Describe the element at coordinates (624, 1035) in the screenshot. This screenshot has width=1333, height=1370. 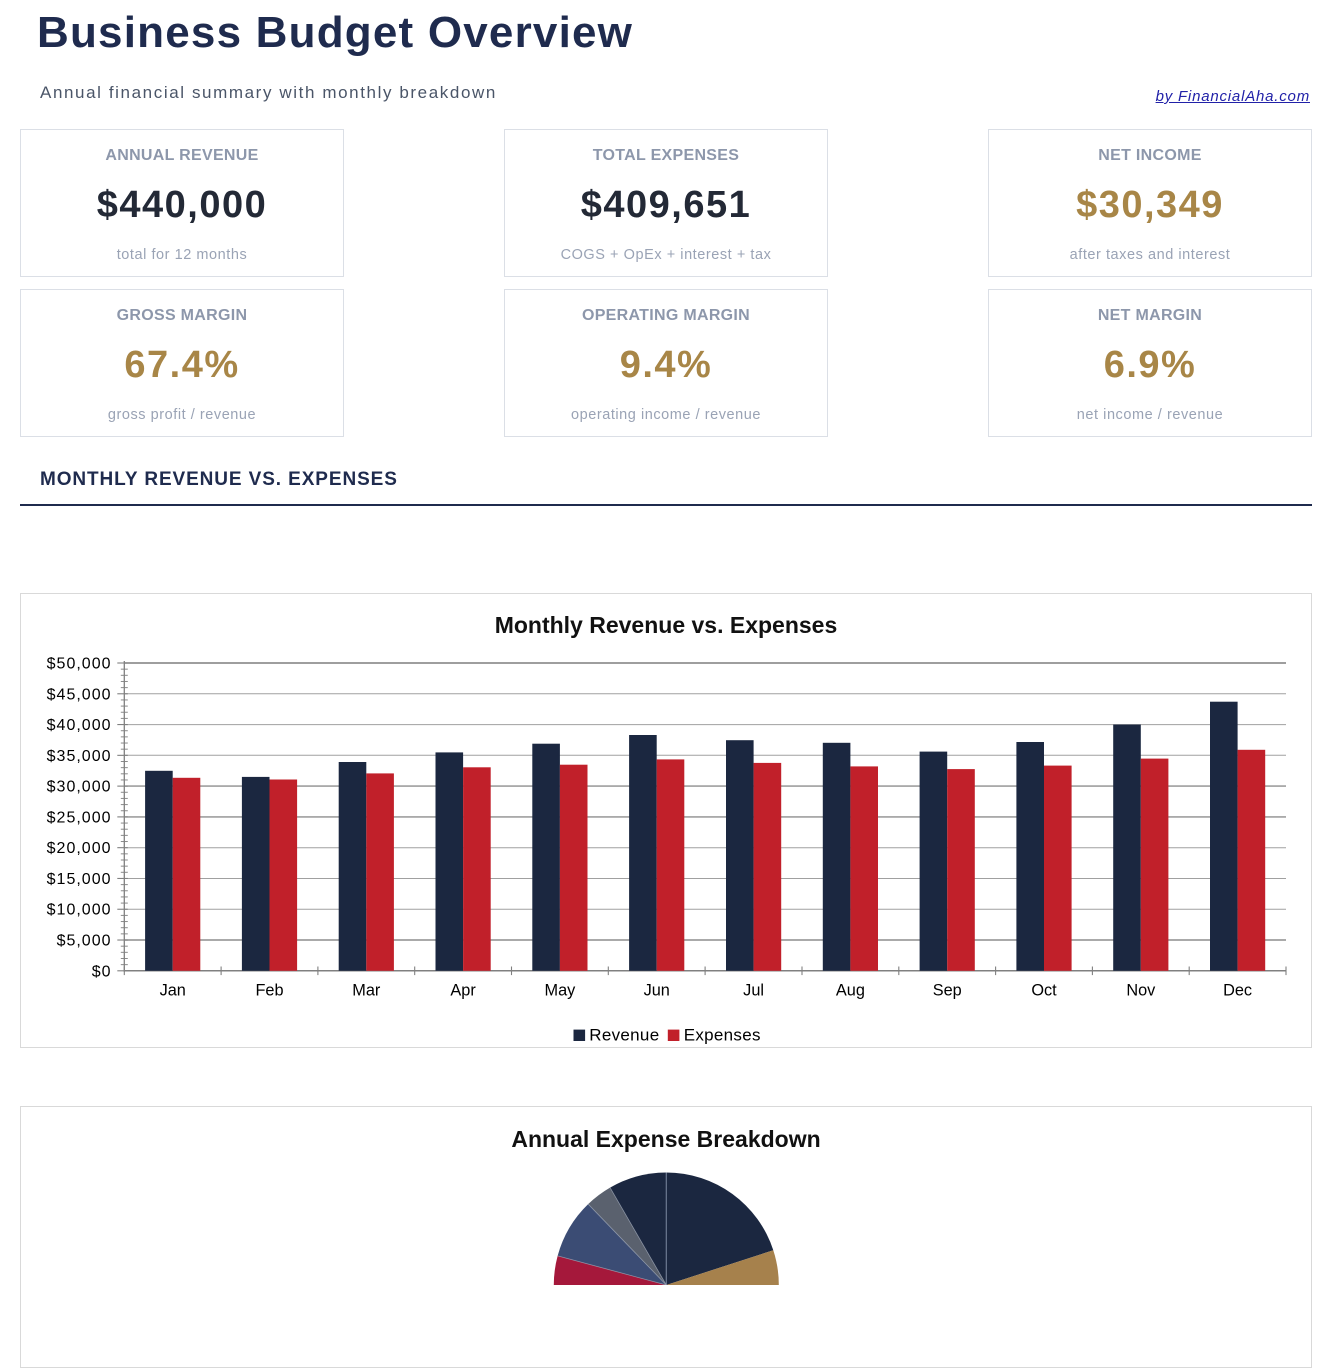
I see `svg-text: Revenue` at that location.